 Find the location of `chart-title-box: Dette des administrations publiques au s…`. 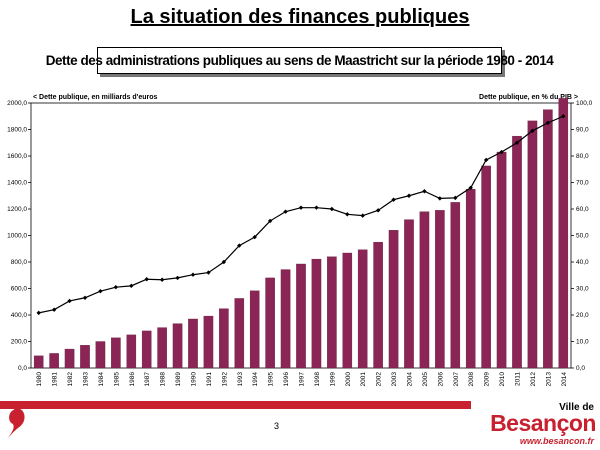

chart-title-box: Dette des administrations publiques au s… is located at coordinates (300, 60).